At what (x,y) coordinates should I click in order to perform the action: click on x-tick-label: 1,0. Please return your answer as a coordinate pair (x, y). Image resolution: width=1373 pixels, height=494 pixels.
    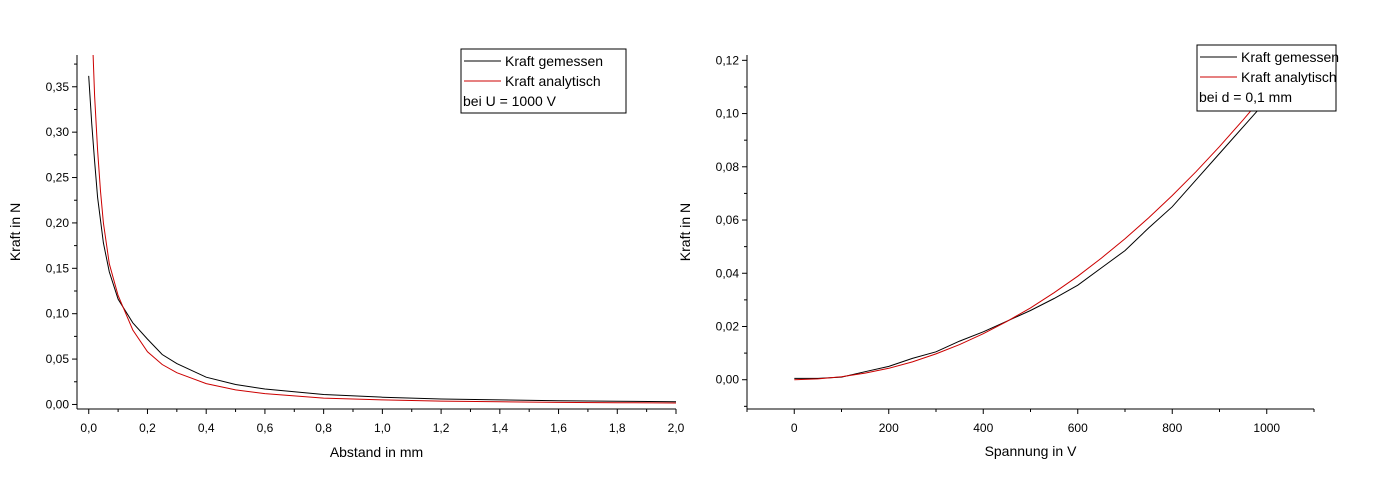
    Looking at the image, I should click on (382, 428).